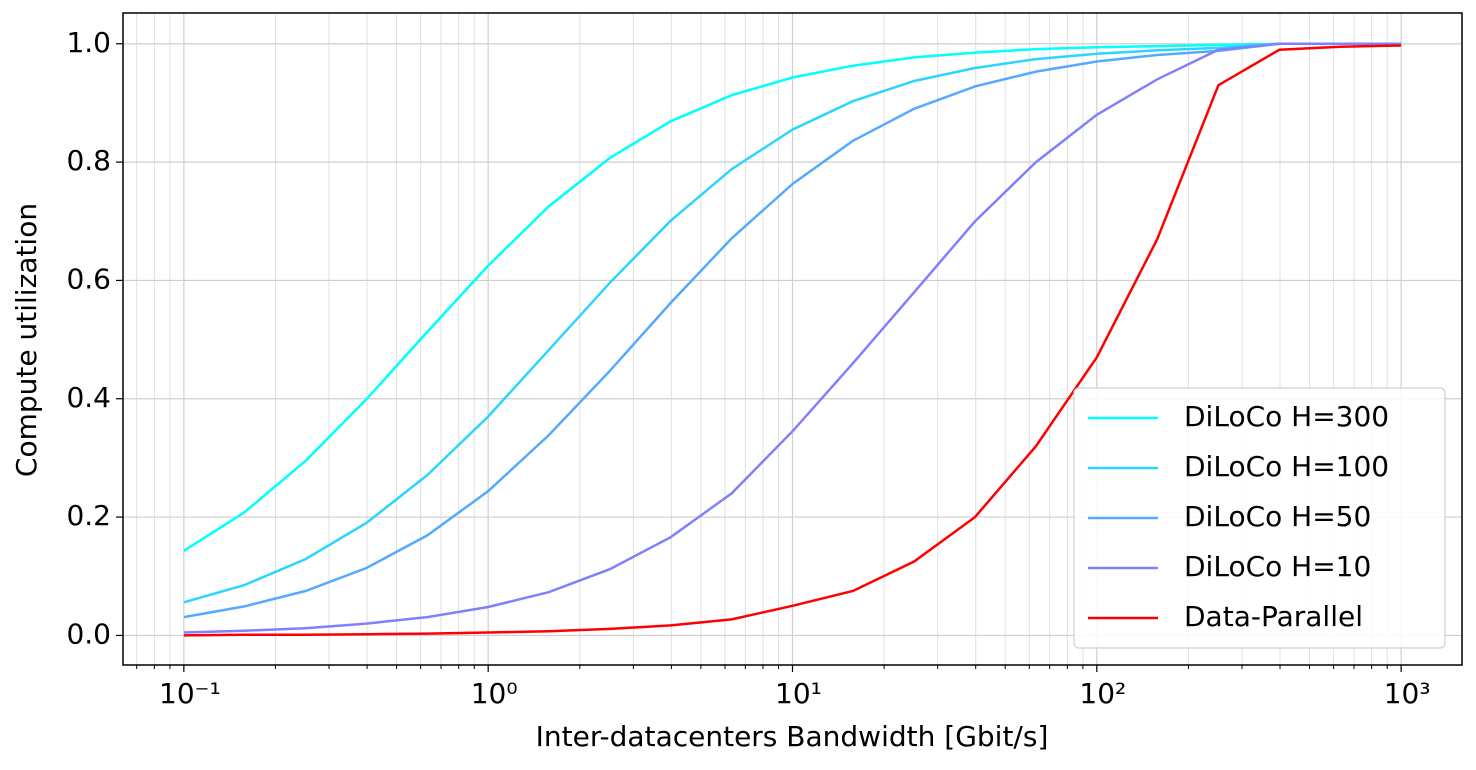 The width and height of the screenshot is (1476, 770). What do you see at coordinates (1102, 693) in the screenshot?
I see `x-tick-label: 10²` at bounding box center [1102, 693].